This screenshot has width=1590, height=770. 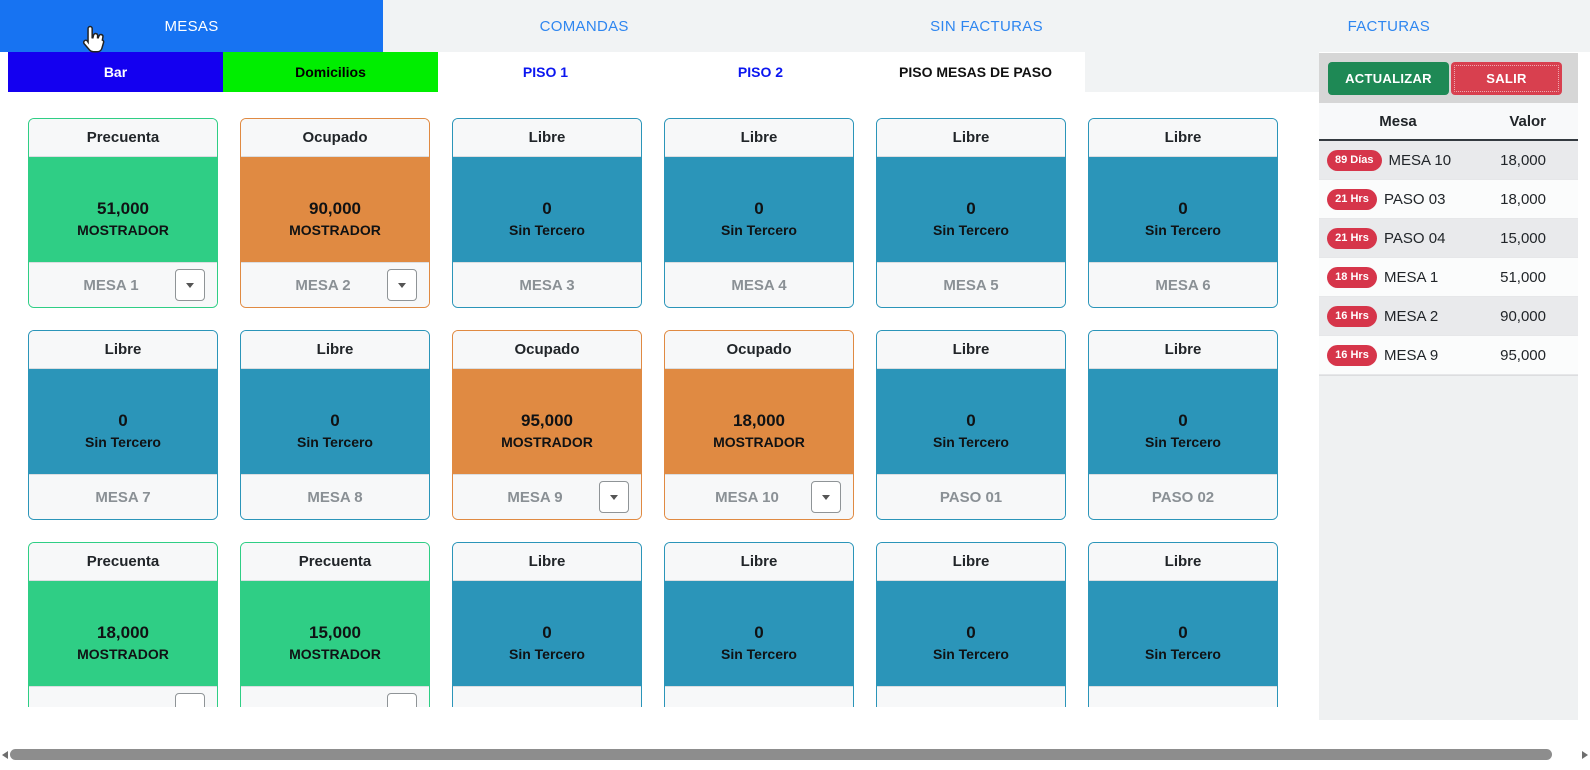 I want to click on subtab-piso-1: PISO 1, so click(x=545, y=72).